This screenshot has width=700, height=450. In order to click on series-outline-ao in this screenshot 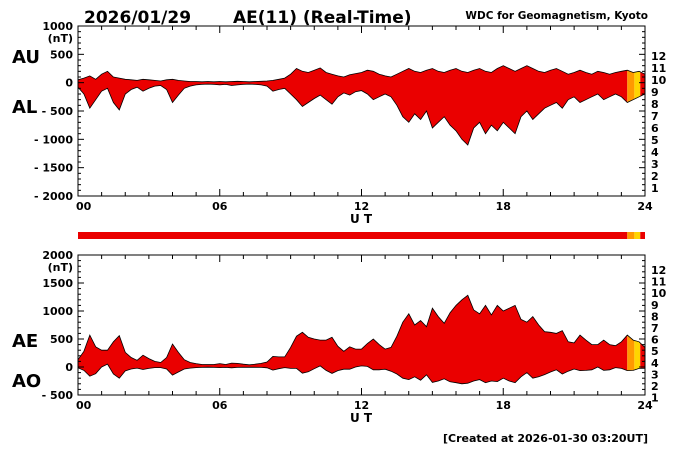, I will do `click(361, 374)`.